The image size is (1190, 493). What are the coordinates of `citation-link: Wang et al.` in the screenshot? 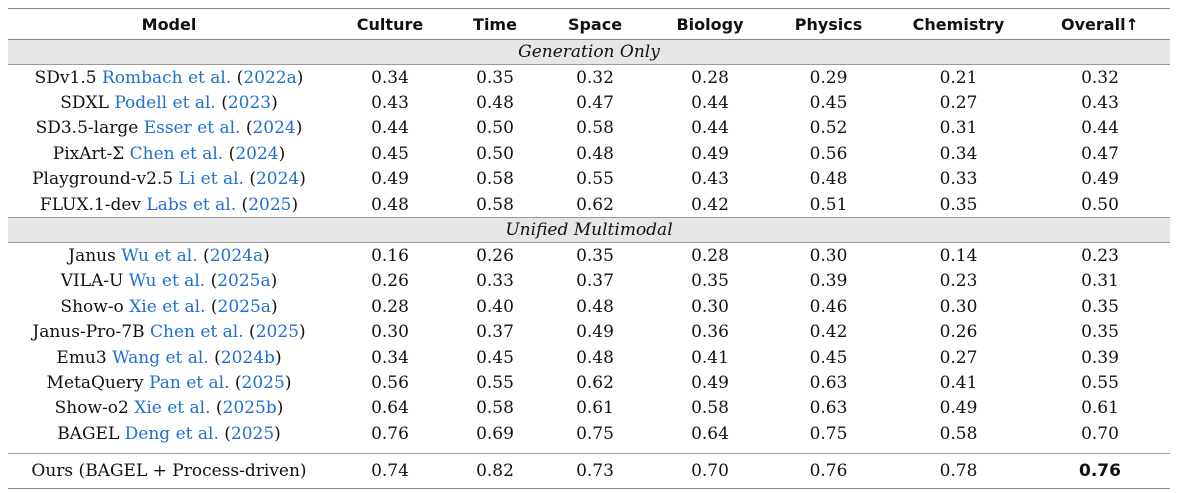 It's located at (160, 357).